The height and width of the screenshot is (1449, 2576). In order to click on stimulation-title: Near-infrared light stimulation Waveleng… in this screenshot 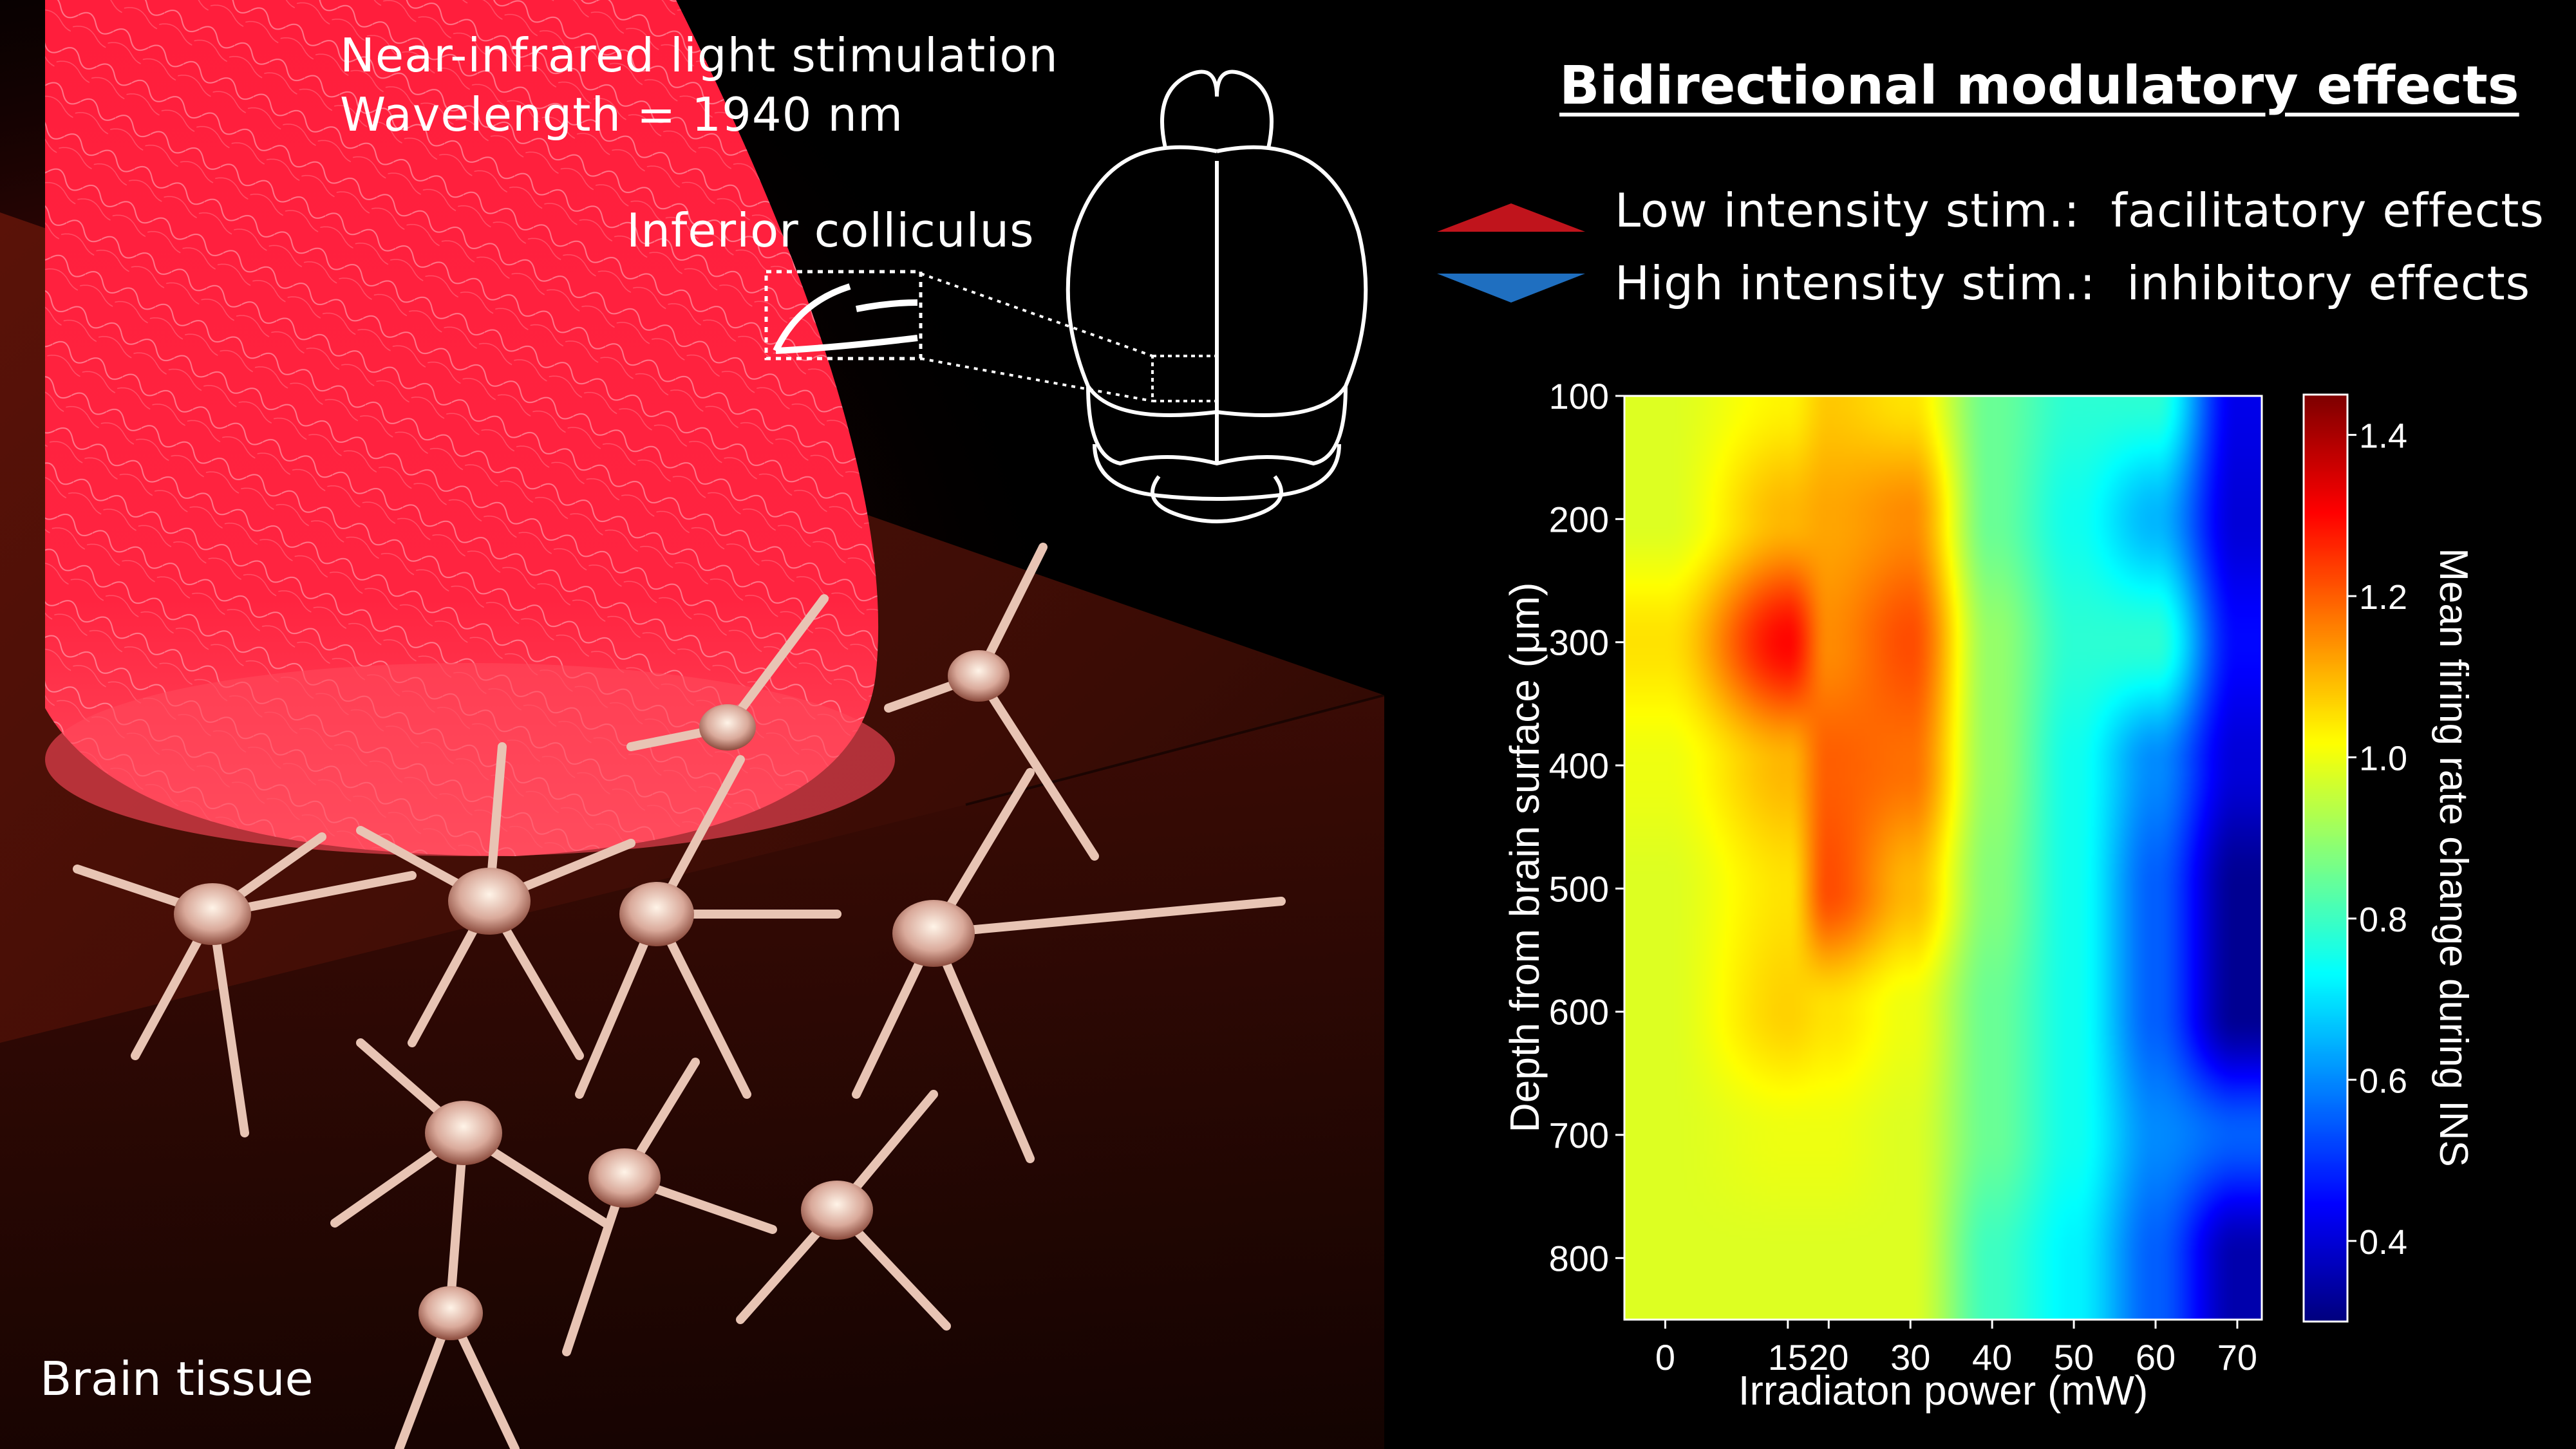, I will do `click(699, 85)`.